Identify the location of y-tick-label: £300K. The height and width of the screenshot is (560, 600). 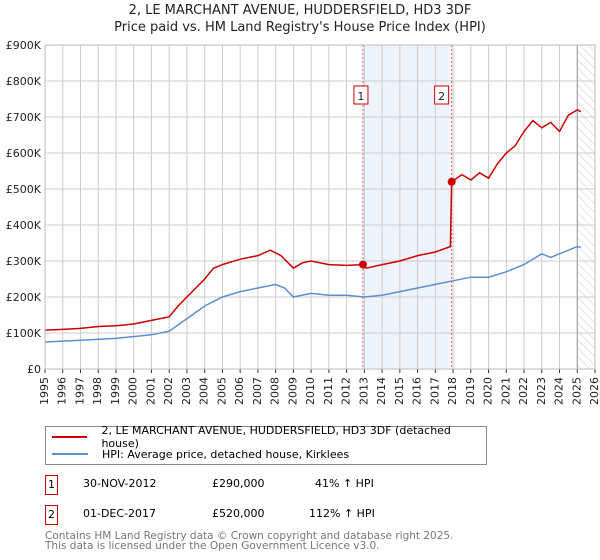
(24, 261).